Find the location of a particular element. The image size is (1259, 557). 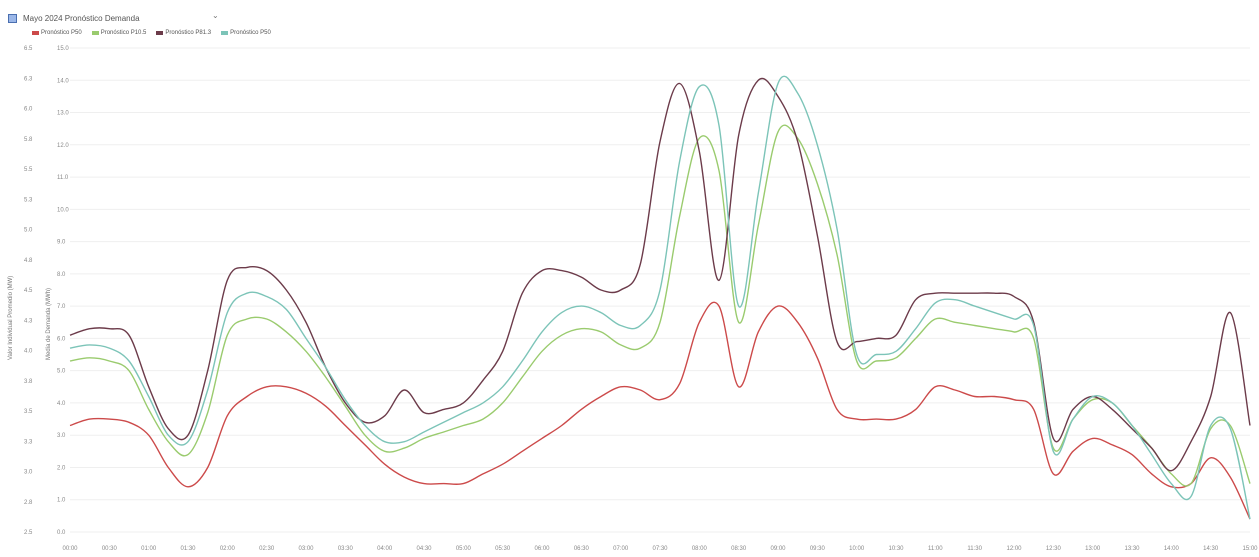

x-tick-label: 08:30 is located at coordinates (739, 549).